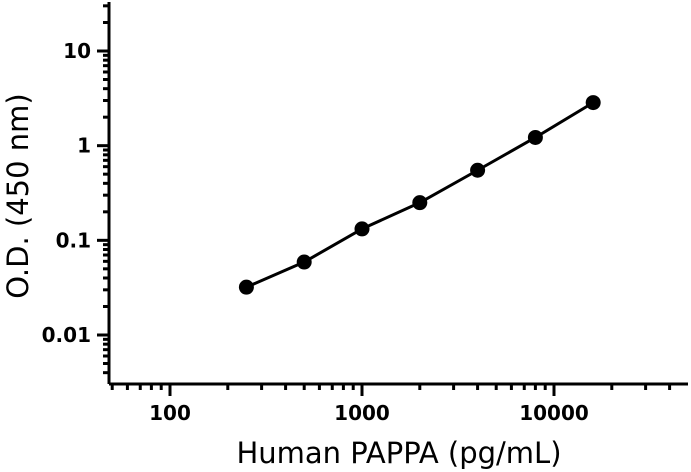 The height and width of the screenshot is (472, 691). I want to click on x-axis-ticks, so click(391, 390).